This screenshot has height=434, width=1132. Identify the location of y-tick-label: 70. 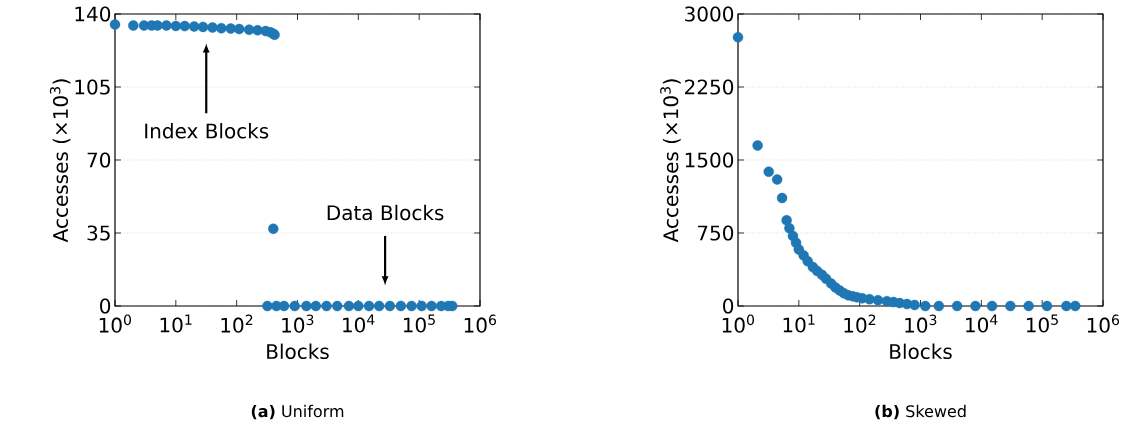
(99, 160).